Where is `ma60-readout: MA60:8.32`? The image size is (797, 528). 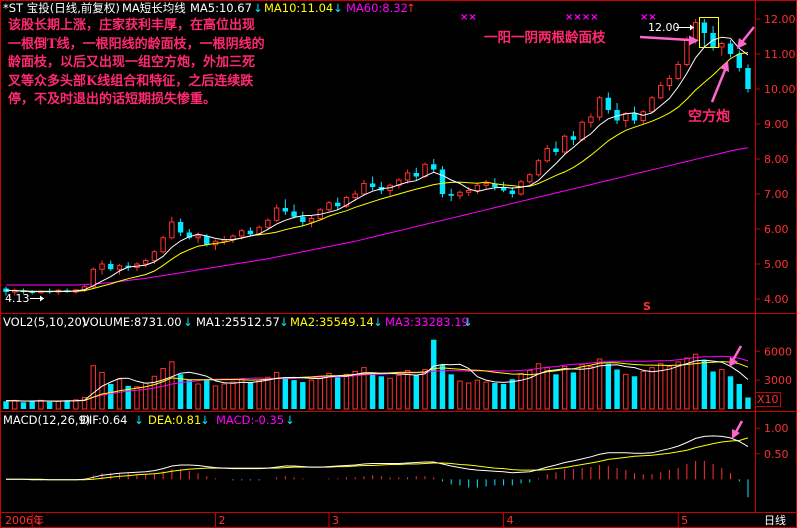 ma60-readout: MA60:8.32 is located at coordinates (377, 8).